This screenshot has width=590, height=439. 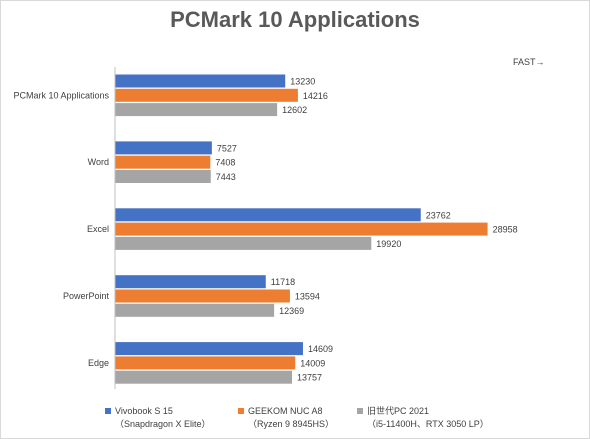 I want to click on legend-sublabel: （i5-11400H、RTX 3050 LP）, so click(x=428, y=424).